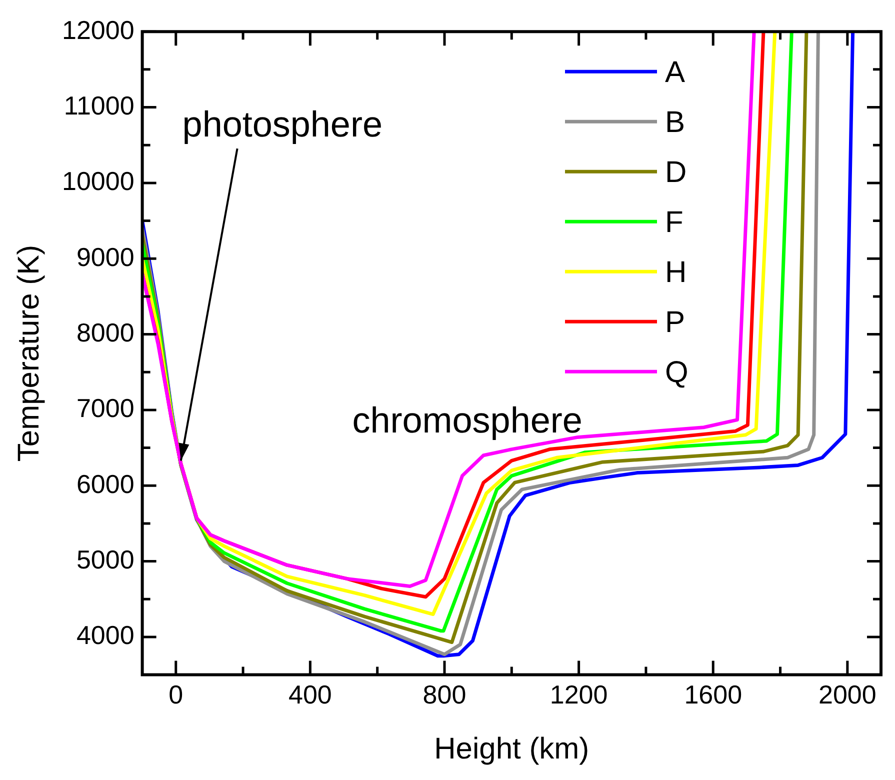 This screenshot has height=780, width=895. I want to click on legend-label: H, so click(676, 272).